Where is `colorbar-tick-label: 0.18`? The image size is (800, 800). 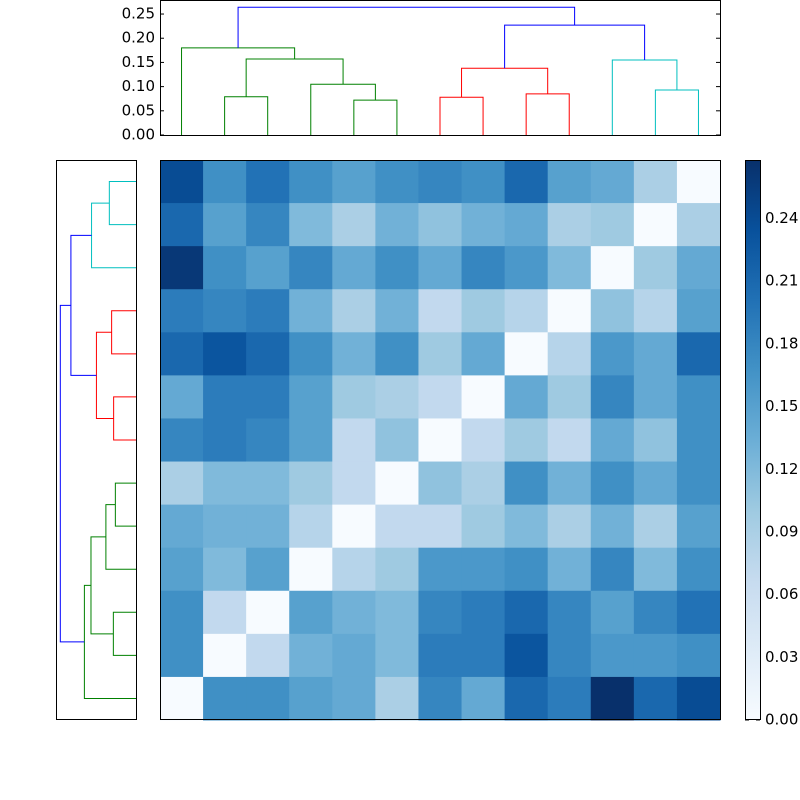 colorbar-tick-label: 0.18 is located at coordinates (781, 343).